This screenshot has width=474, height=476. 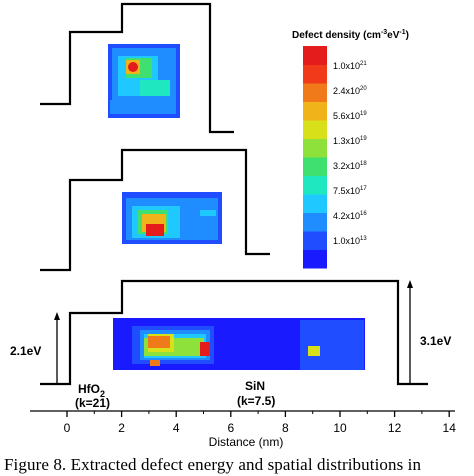 What do you see at coordinates (350, 166) in the screenshot?
I see `legend-tick-label: 3.2x1018` at bounding box center [350, 166].